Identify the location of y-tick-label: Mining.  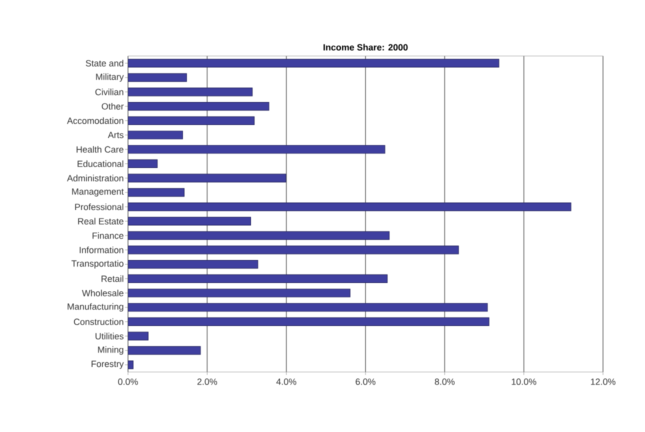
(111, 350).